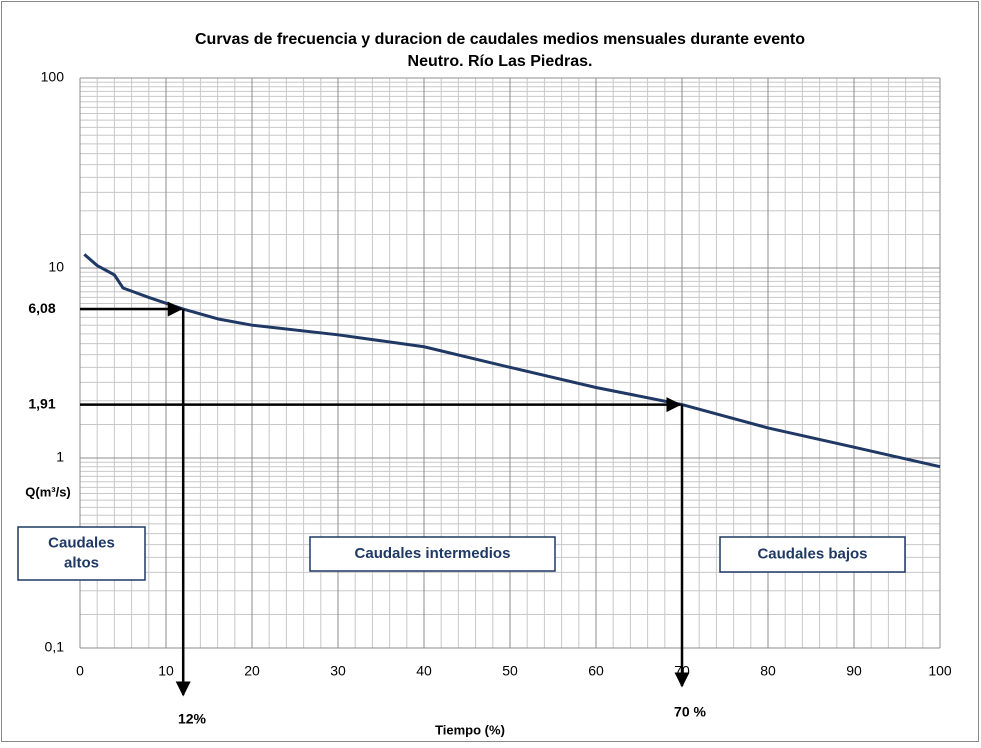 The image size is (981, 748). Describe the element at coordinates (60, 457) in the screenshot. I see `y-tick-label: 1` at that location.